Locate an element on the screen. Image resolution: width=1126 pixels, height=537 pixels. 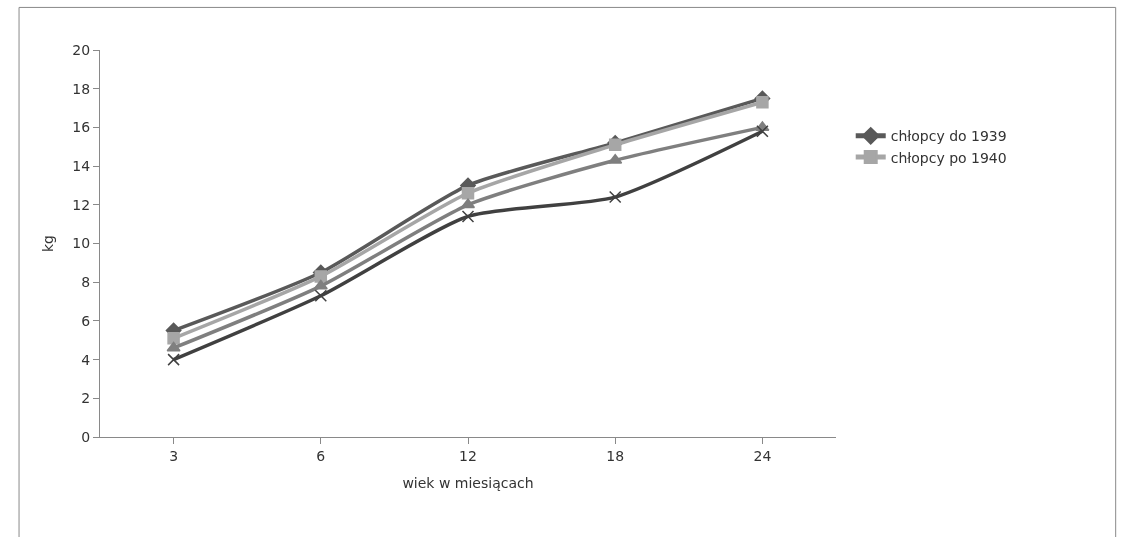
x-tick-label: 3 is located at coordinates (174, 455).